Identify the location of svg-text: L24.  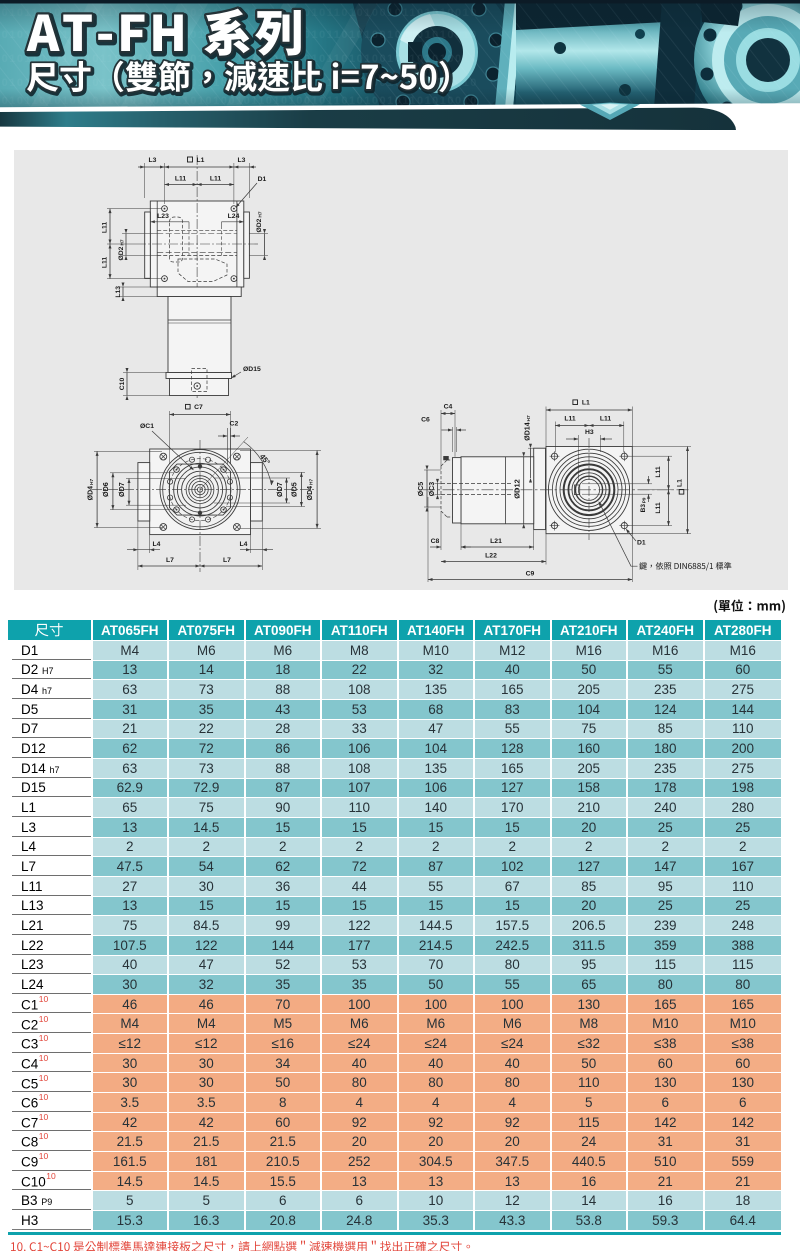
(234, 216).